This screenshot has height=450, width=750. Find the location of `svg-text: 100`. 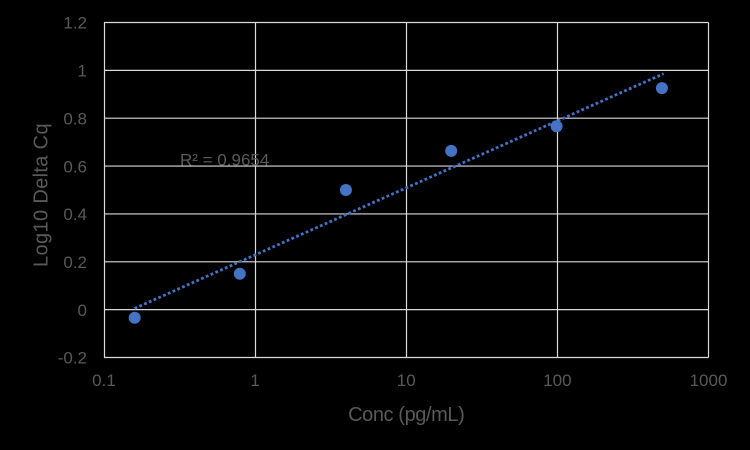

svg-text: 100 is located at coordinates (557, 380).